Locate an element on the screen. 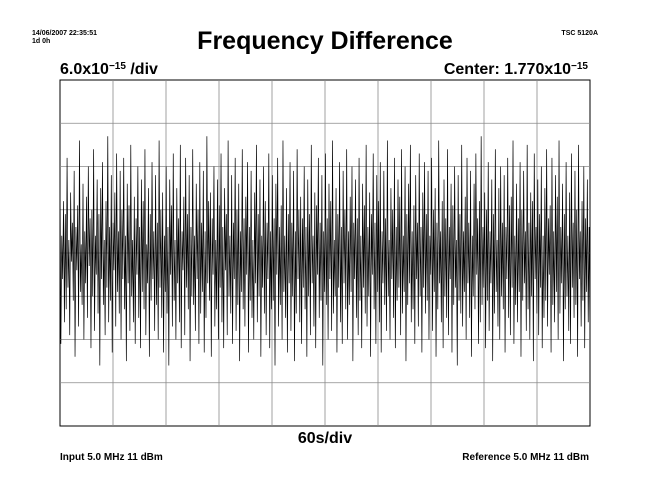 The width and height of the screenshot is (650, 502). instrument-model: TSC 5120A is located at coordinates (579, 33).